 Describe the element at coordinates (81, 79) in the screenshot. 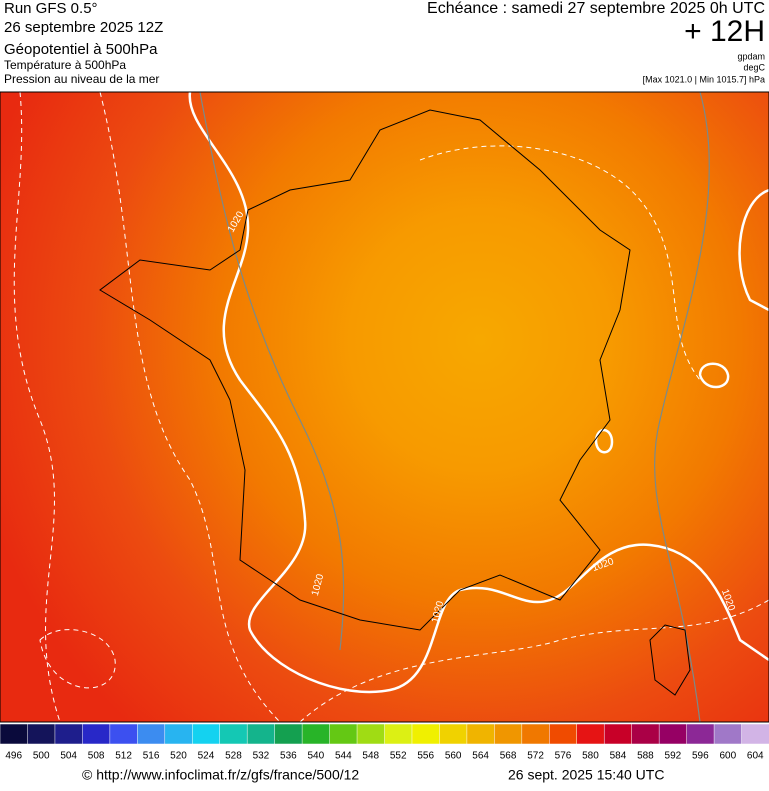

I see `field-label: Pression au niveau de la mer` at that location.